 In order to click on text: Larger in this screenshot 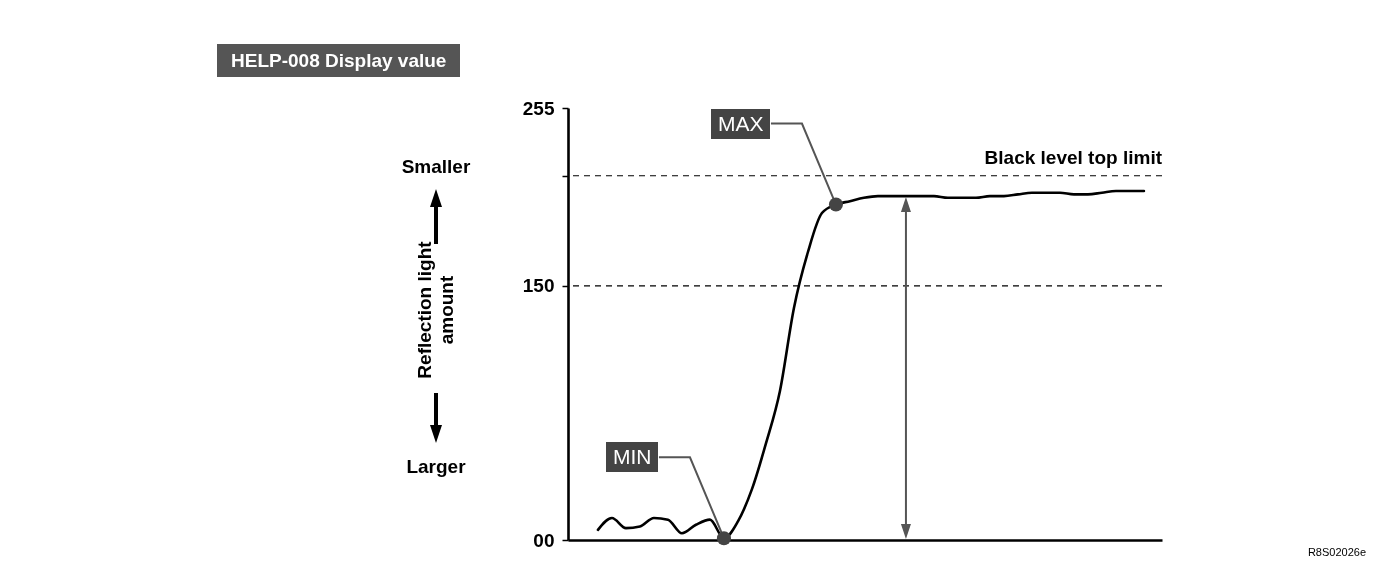, I will do `click(436, 467)`.